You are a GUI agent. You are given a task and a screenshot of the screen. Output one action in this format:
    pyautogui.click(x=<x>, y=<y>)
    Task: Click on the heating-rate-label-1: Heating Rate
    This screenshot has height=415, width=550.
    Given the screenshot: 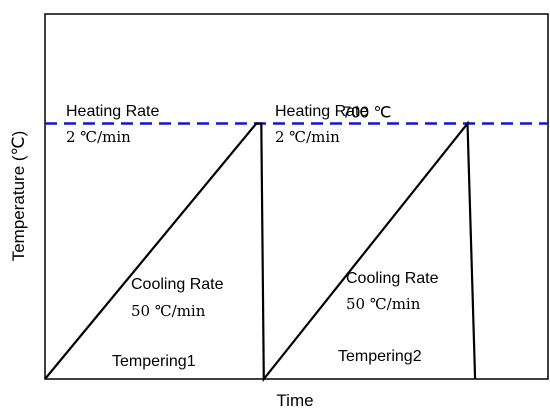 What is the action you would take?
    pyautogui.click(x=112, y=111)
    